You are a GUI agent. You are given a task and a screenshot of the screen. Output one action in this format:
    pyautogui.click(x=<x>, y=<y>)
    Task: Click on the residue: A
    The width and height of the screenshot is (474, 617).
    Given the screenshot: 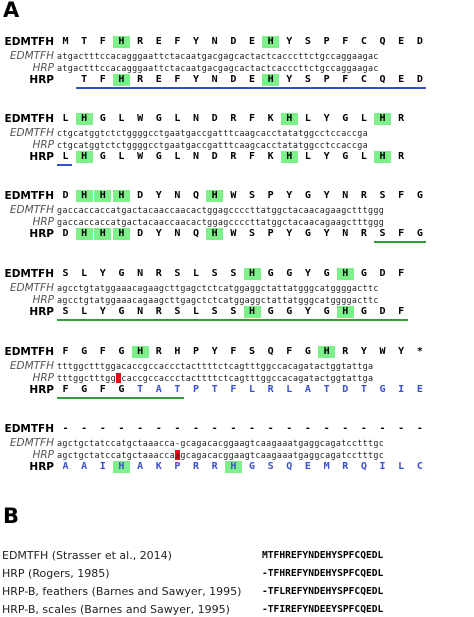 What is the action you would take?
    pyautogui.click(x=158, y=389)
    